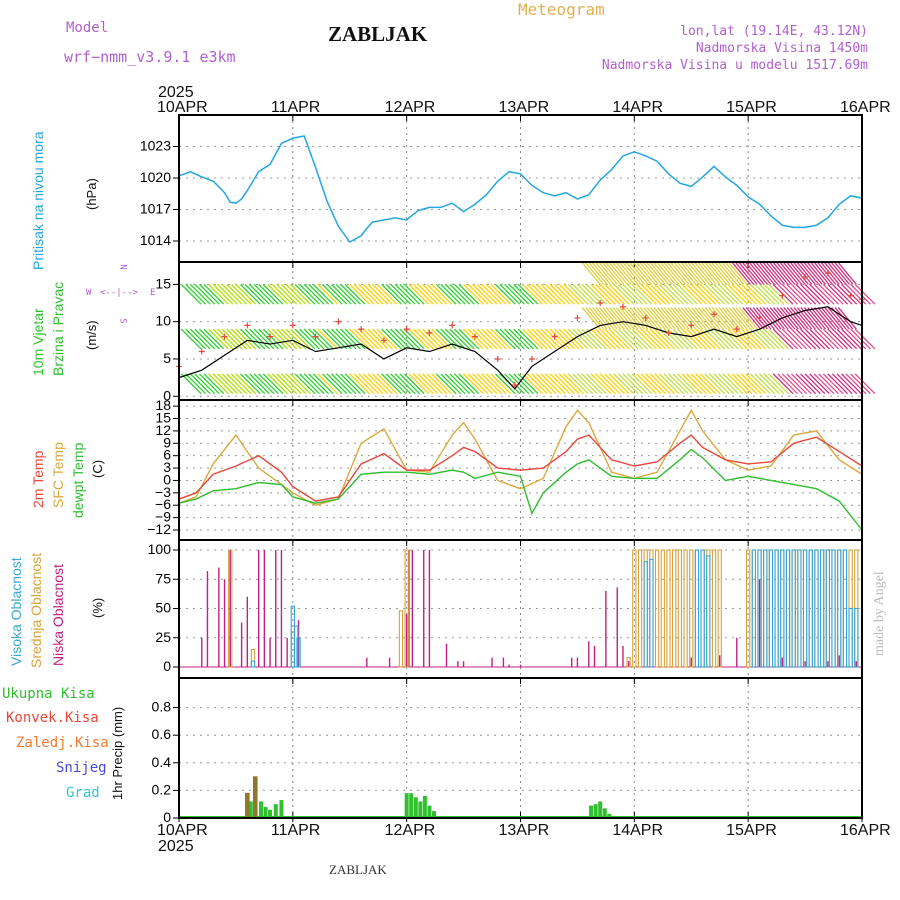 The image size is (900, 900). I want to click on wind-key-arrow: <--|-->, so click(119, 293).